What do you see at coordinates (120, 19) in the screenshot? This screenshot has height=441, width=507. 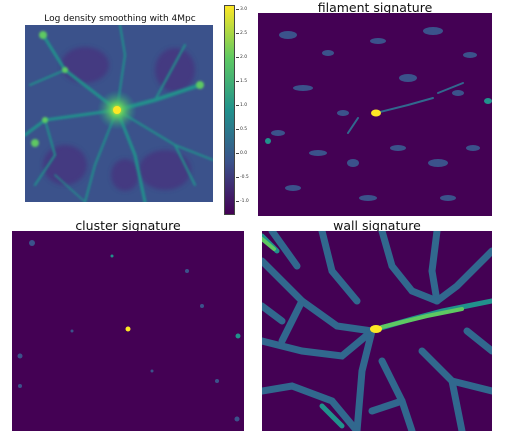 I see `density-title: Log density smoothing with 4Mpc` at bounding box center [120, 19].